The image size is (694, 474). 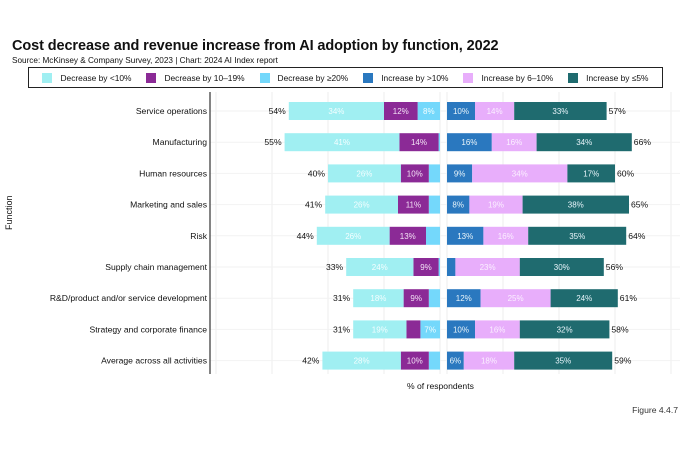 I want to click on legend-item: Increase by 6–10%, so click(x=508, y=77).